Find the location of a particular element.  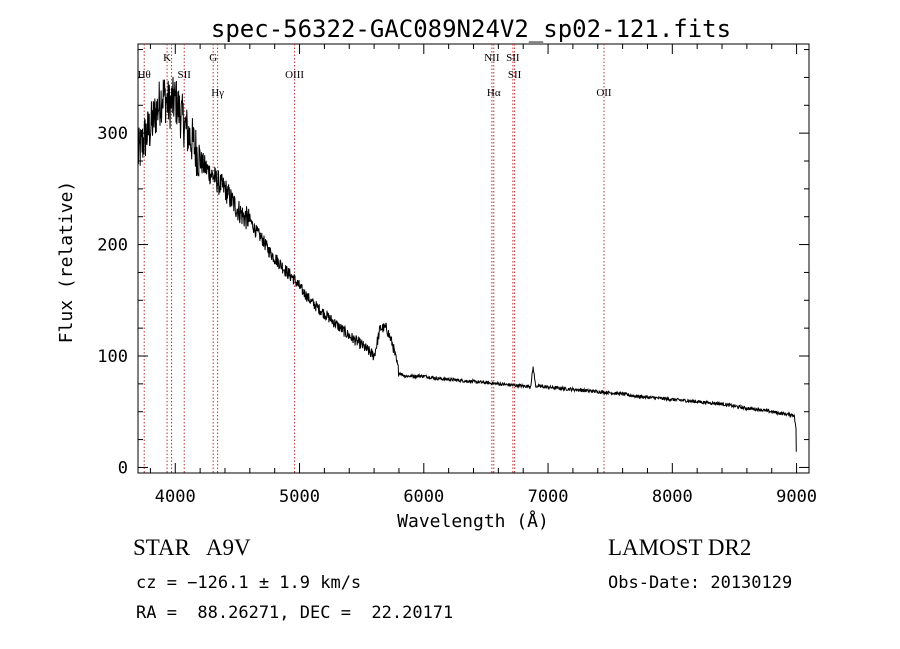

line-label: G is located at coordinates (213, 58).